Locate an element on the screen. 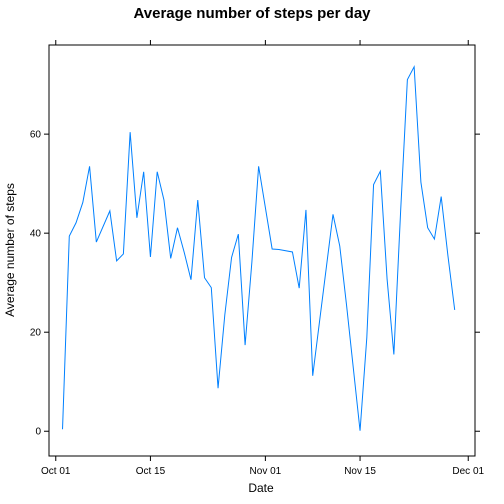 The width and height of the screenshot is (504, 504). y-tick-label: 40 is located at coordinates (36, 234).